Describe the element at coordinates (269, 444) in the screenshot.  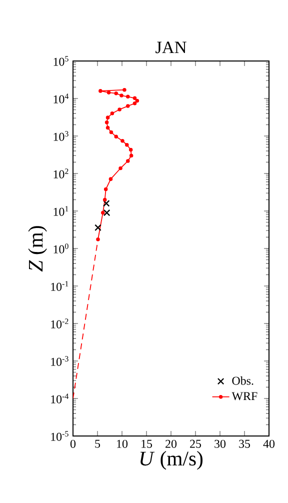
I see `x-tick-label: 40` at that location.